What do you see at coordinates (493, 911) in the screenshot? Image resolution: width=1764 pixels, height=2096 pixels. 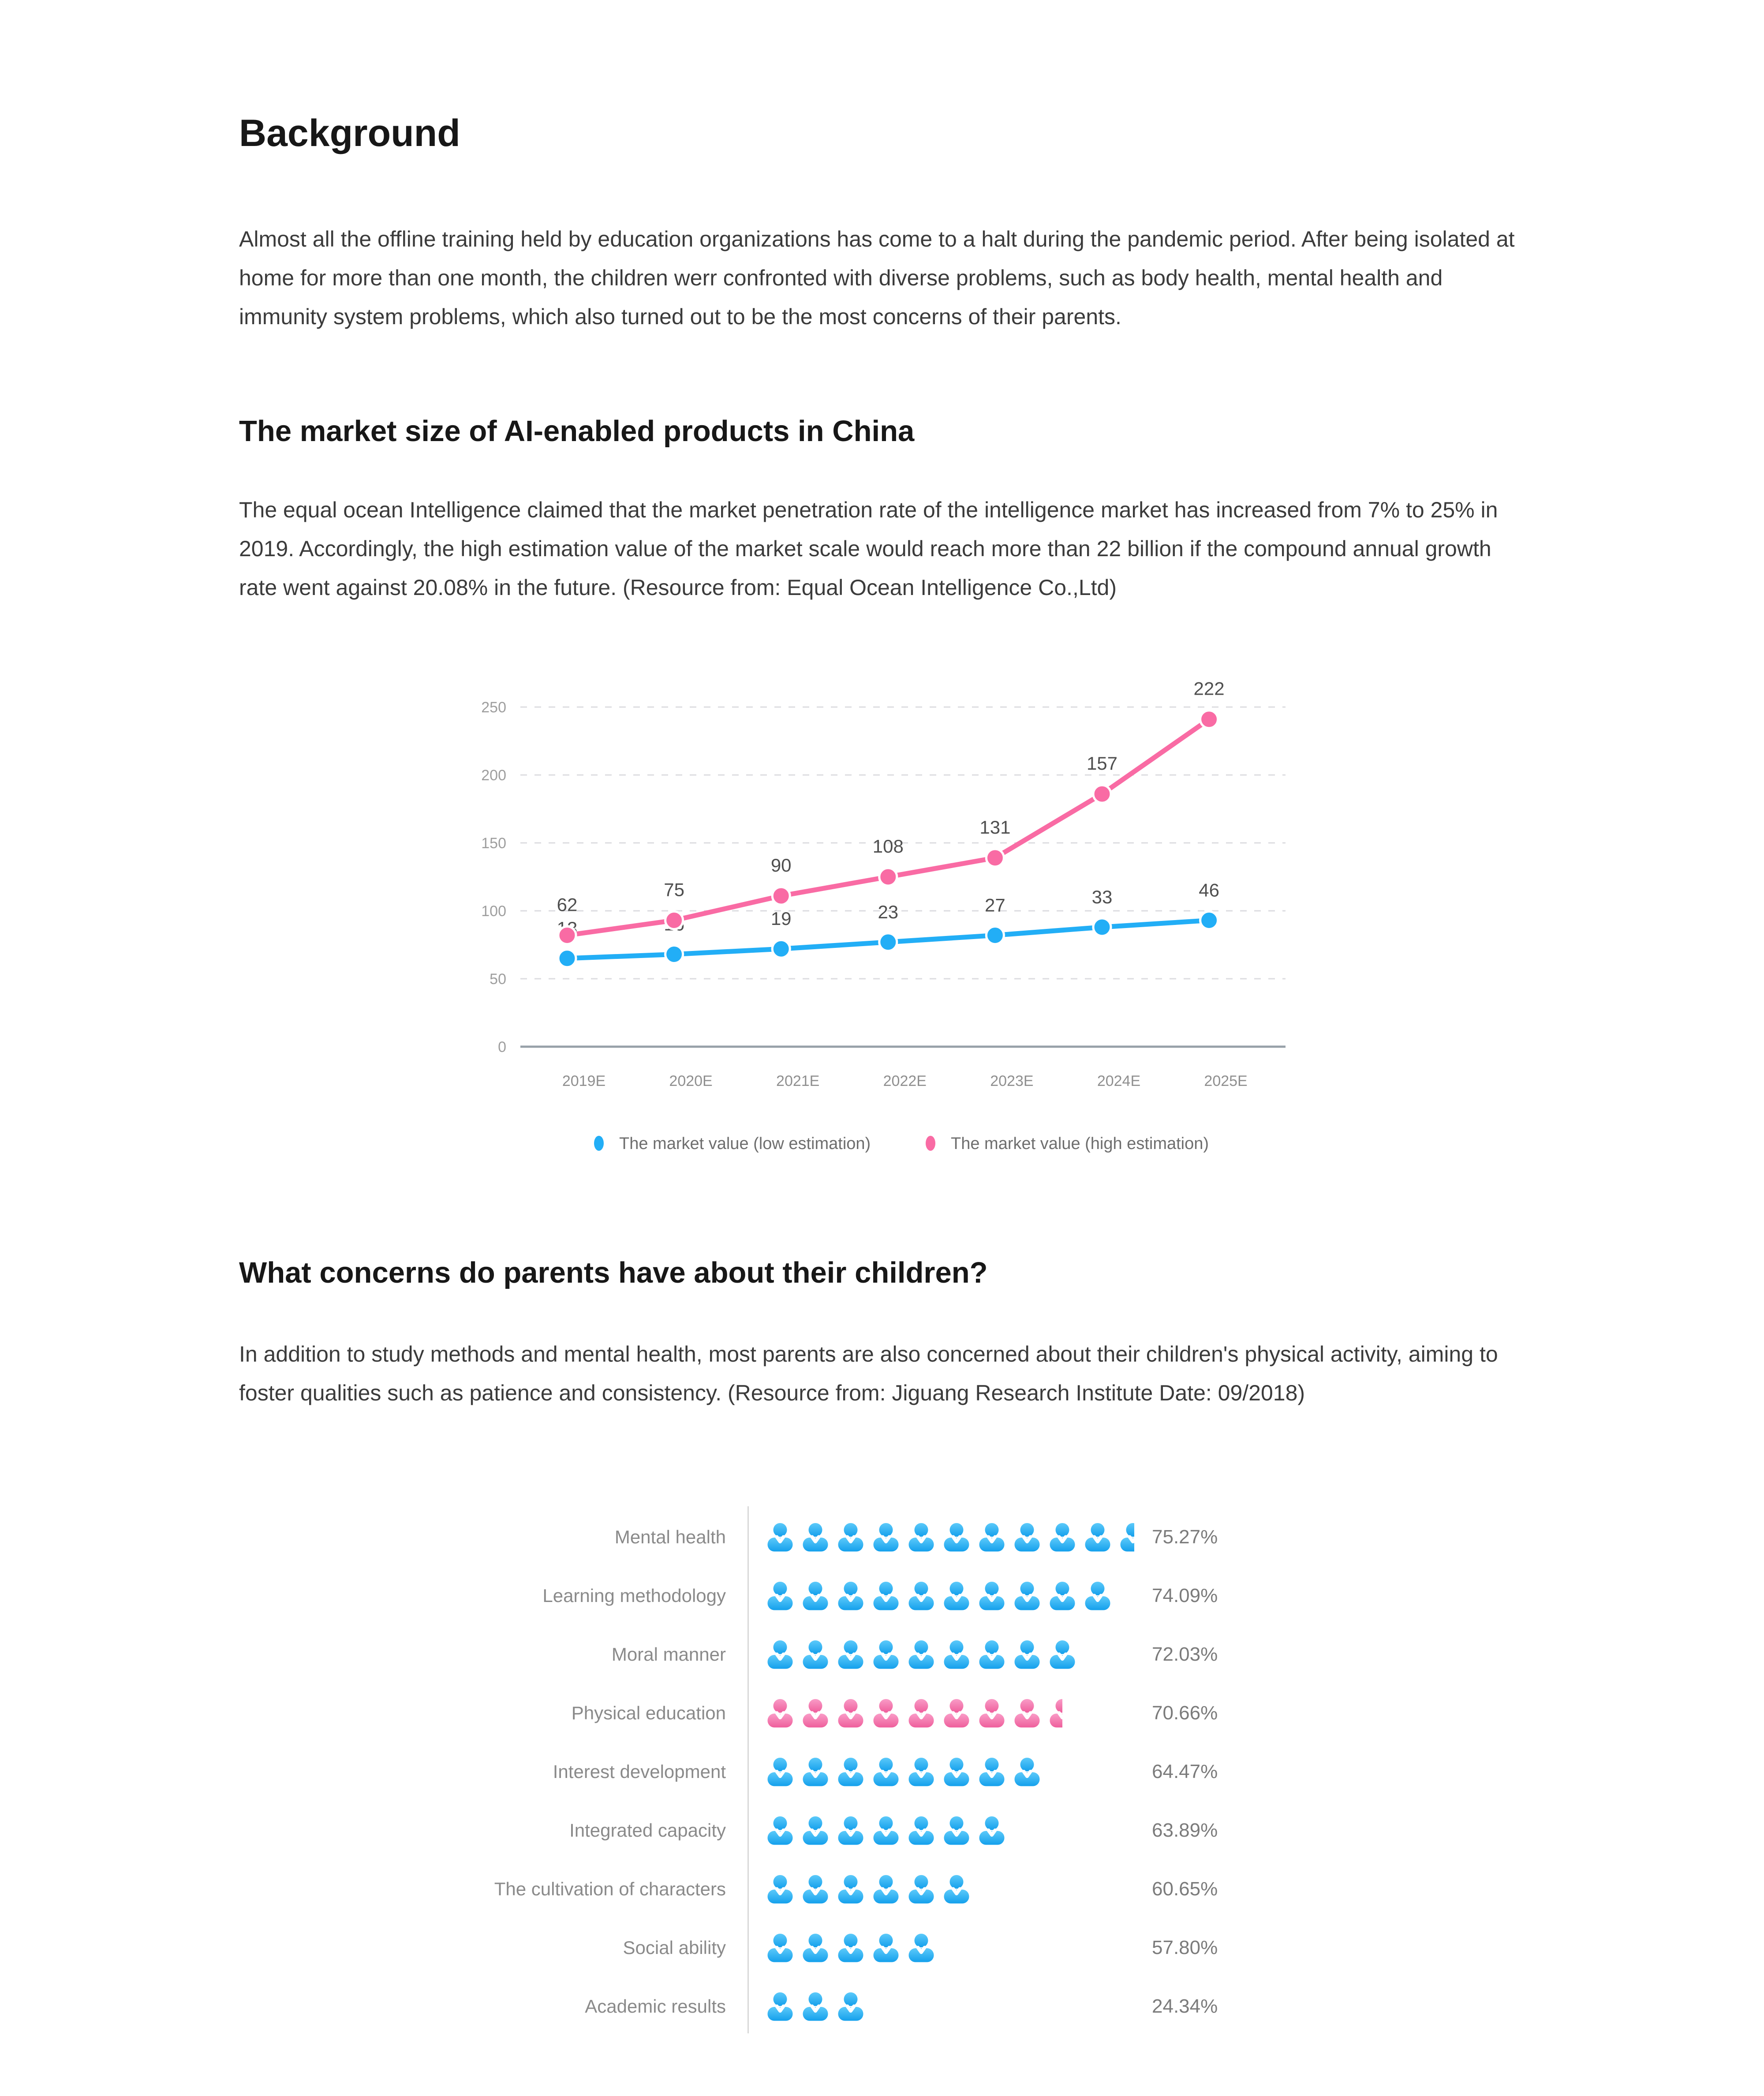 I see `y-axis-tick-label: 100` at bounding box center [493, 911].